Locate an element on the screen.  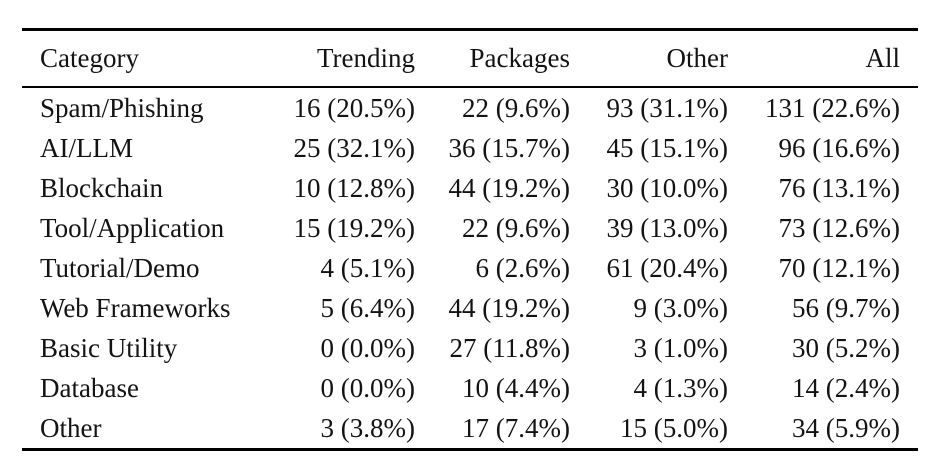
header-row: Category Trending Packages Other All is located at coordinates (470, 58).